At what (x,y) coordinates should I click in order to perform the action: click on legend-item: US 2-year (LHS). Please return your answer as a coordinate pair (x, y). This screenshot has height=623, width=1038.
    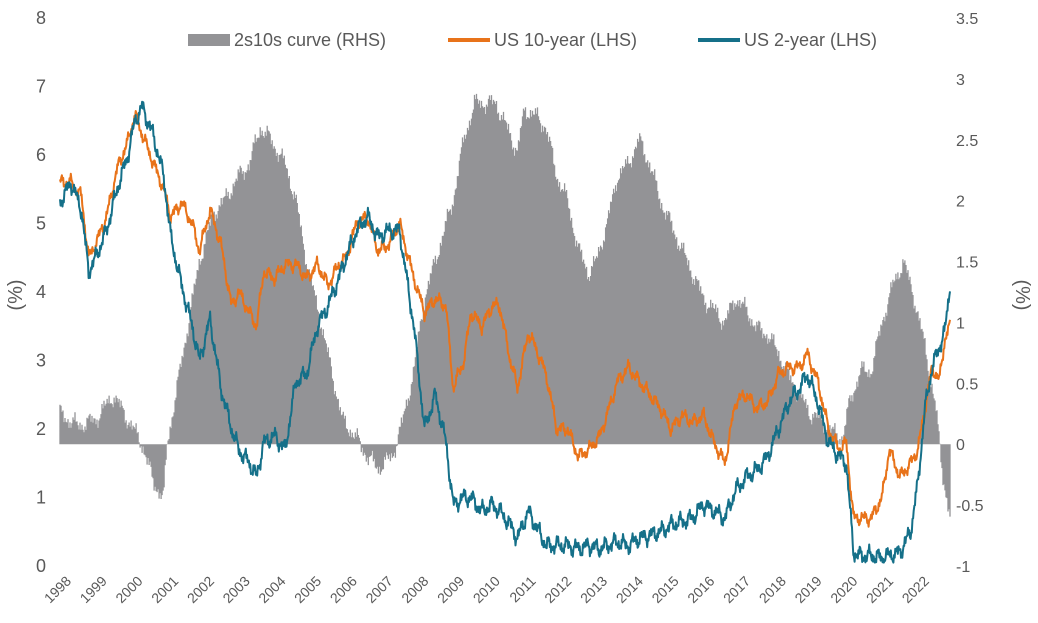
    Looking at the image, I should click on (787, 40).